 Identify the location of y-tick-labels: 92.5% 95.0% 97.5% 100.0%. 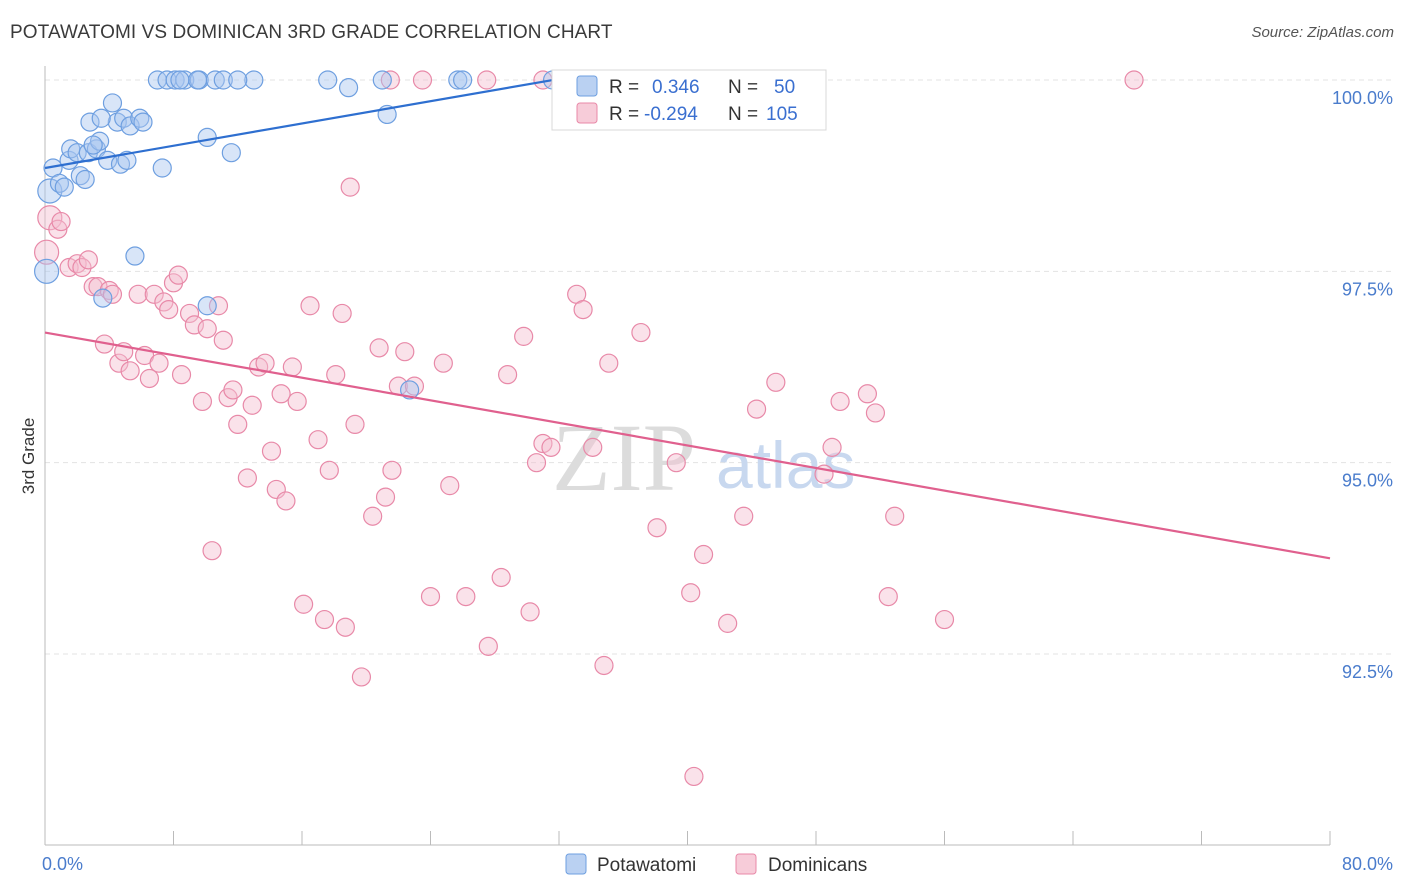
(1362, 385).